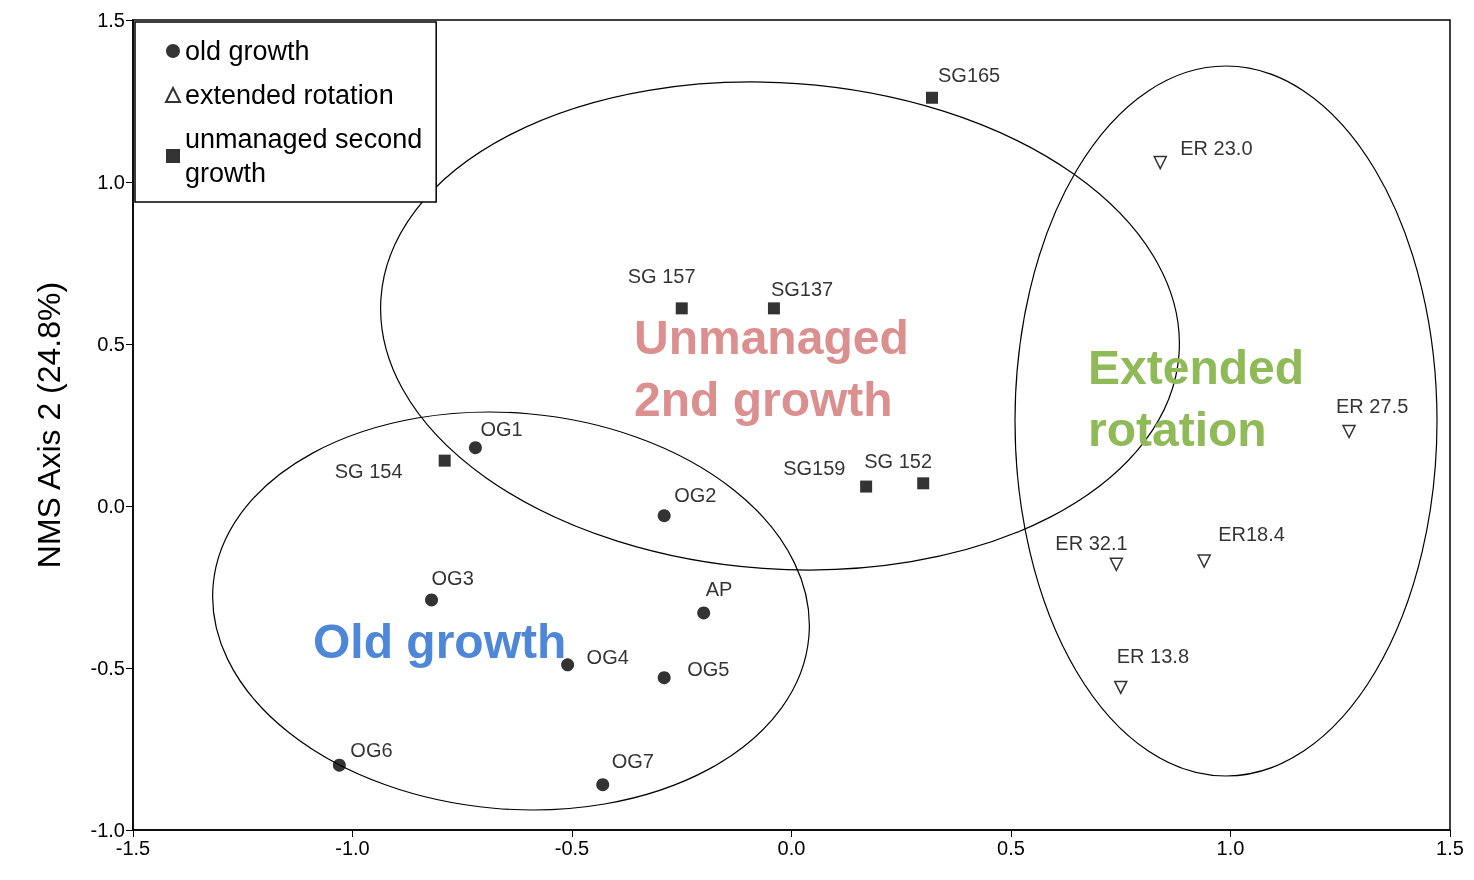  I want to click on annotation: Old growth, so click(440, 641).